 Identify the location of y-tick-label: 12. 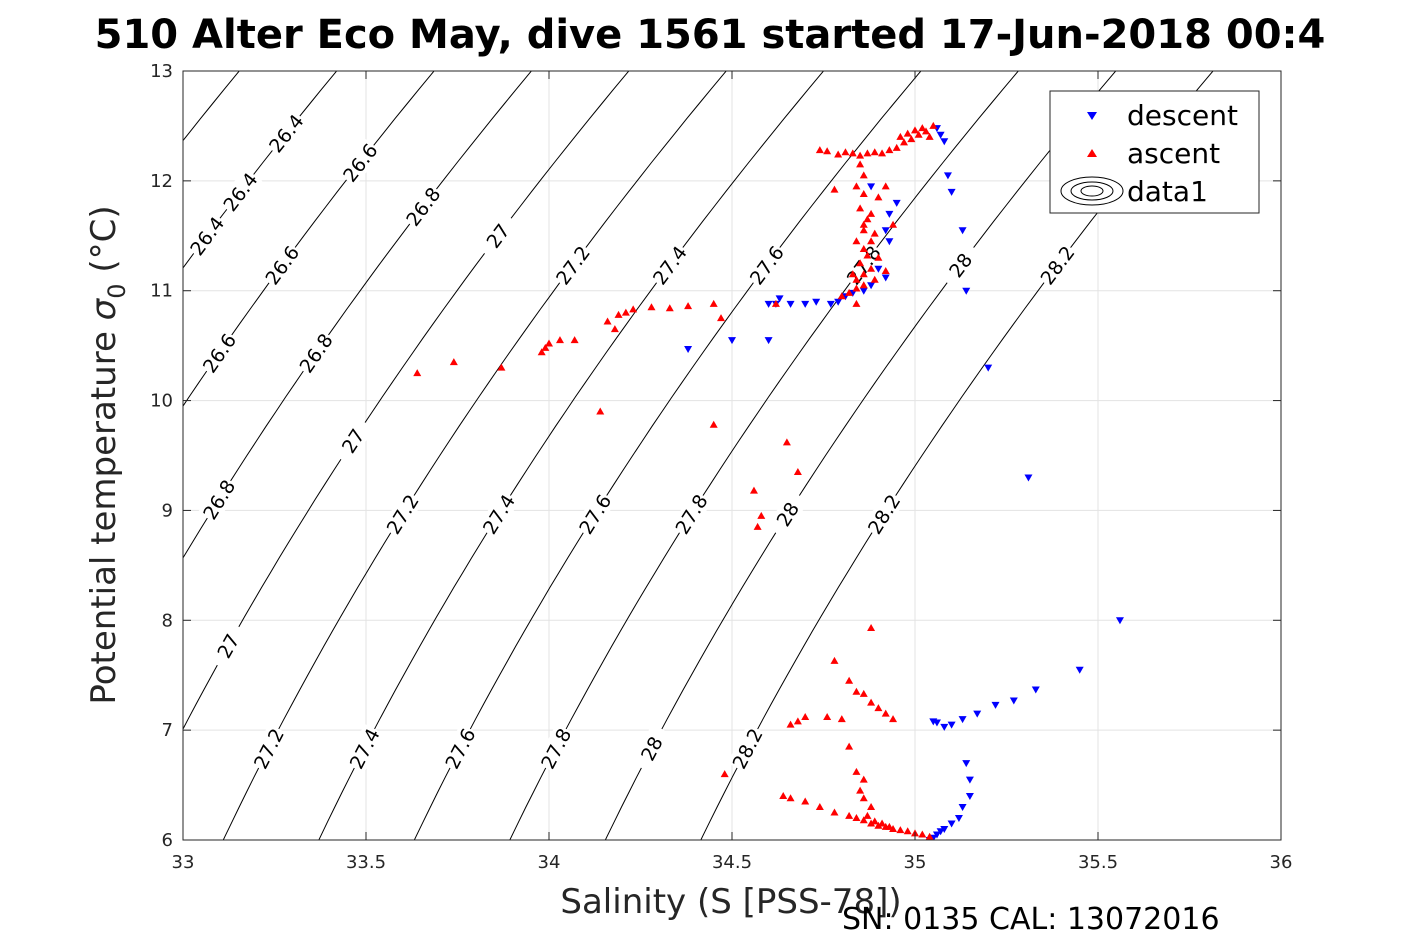
(161, 181).